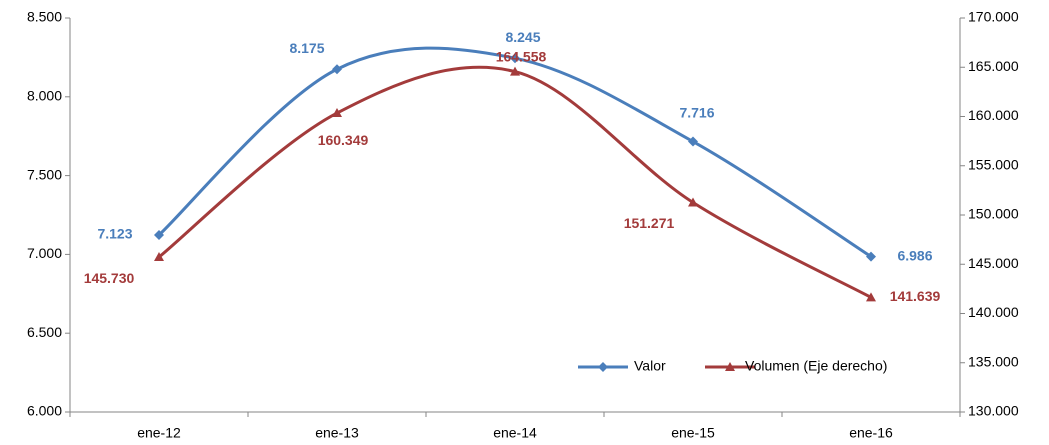  I want to click on y-tick-label: 6.500, so click(44, 332).